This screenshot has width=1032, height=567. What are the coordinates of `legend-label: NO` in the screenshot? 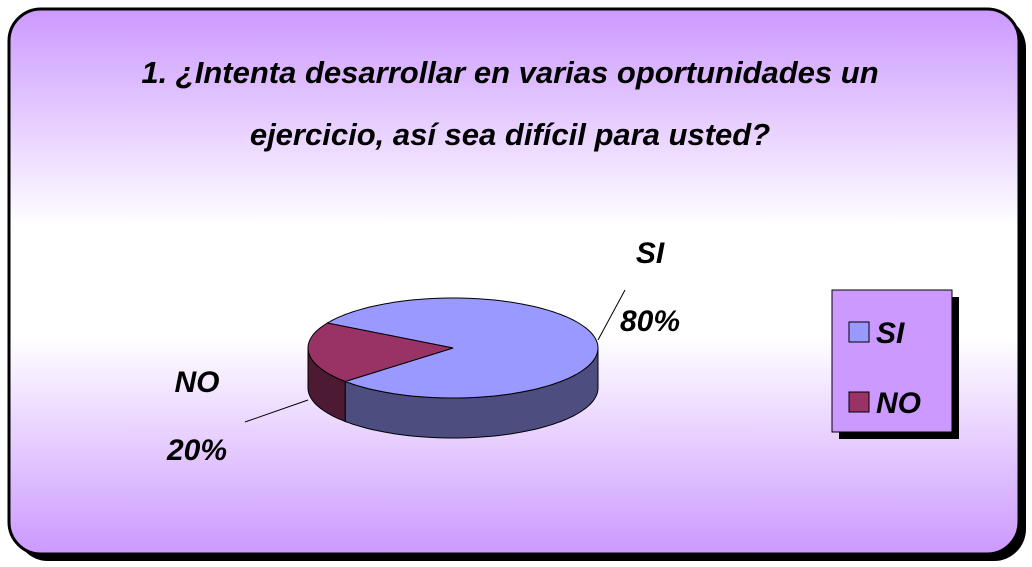 It's located at (898, 403).